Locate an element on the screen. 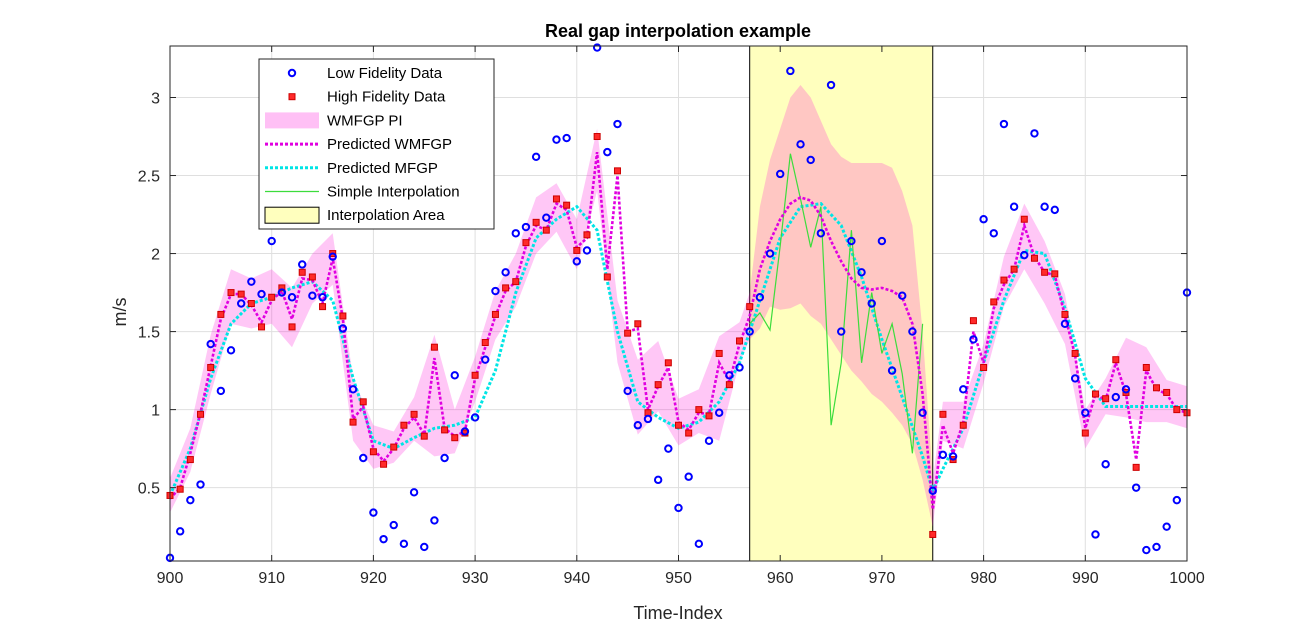 The height and width of the screenshot is (630, 1312). legend-item: Simple Interpolation is located at coordinates (362, 192).